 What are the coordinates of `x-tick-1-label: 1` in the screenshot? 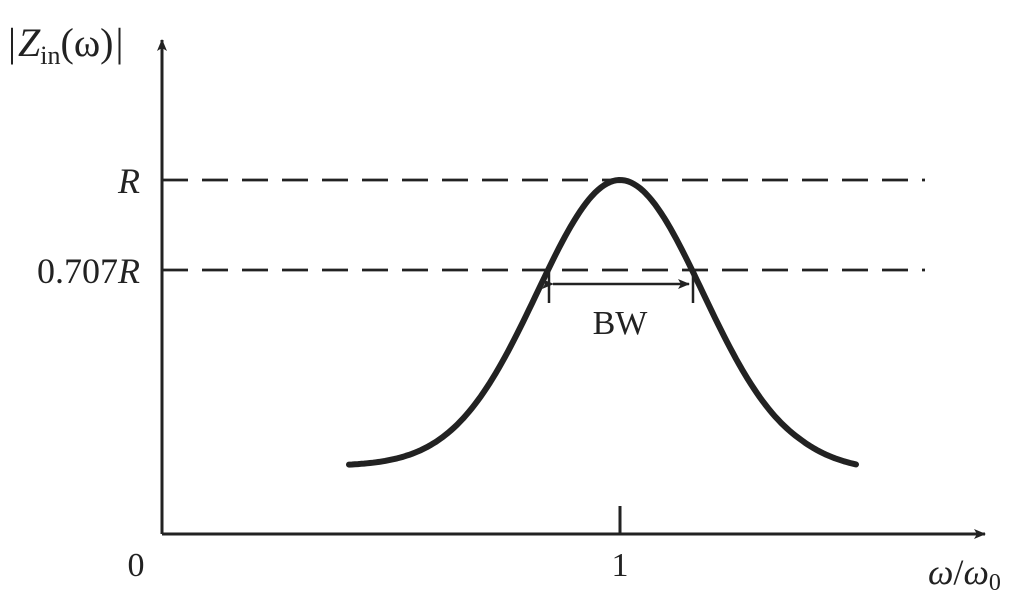 It's located at (620, 565).